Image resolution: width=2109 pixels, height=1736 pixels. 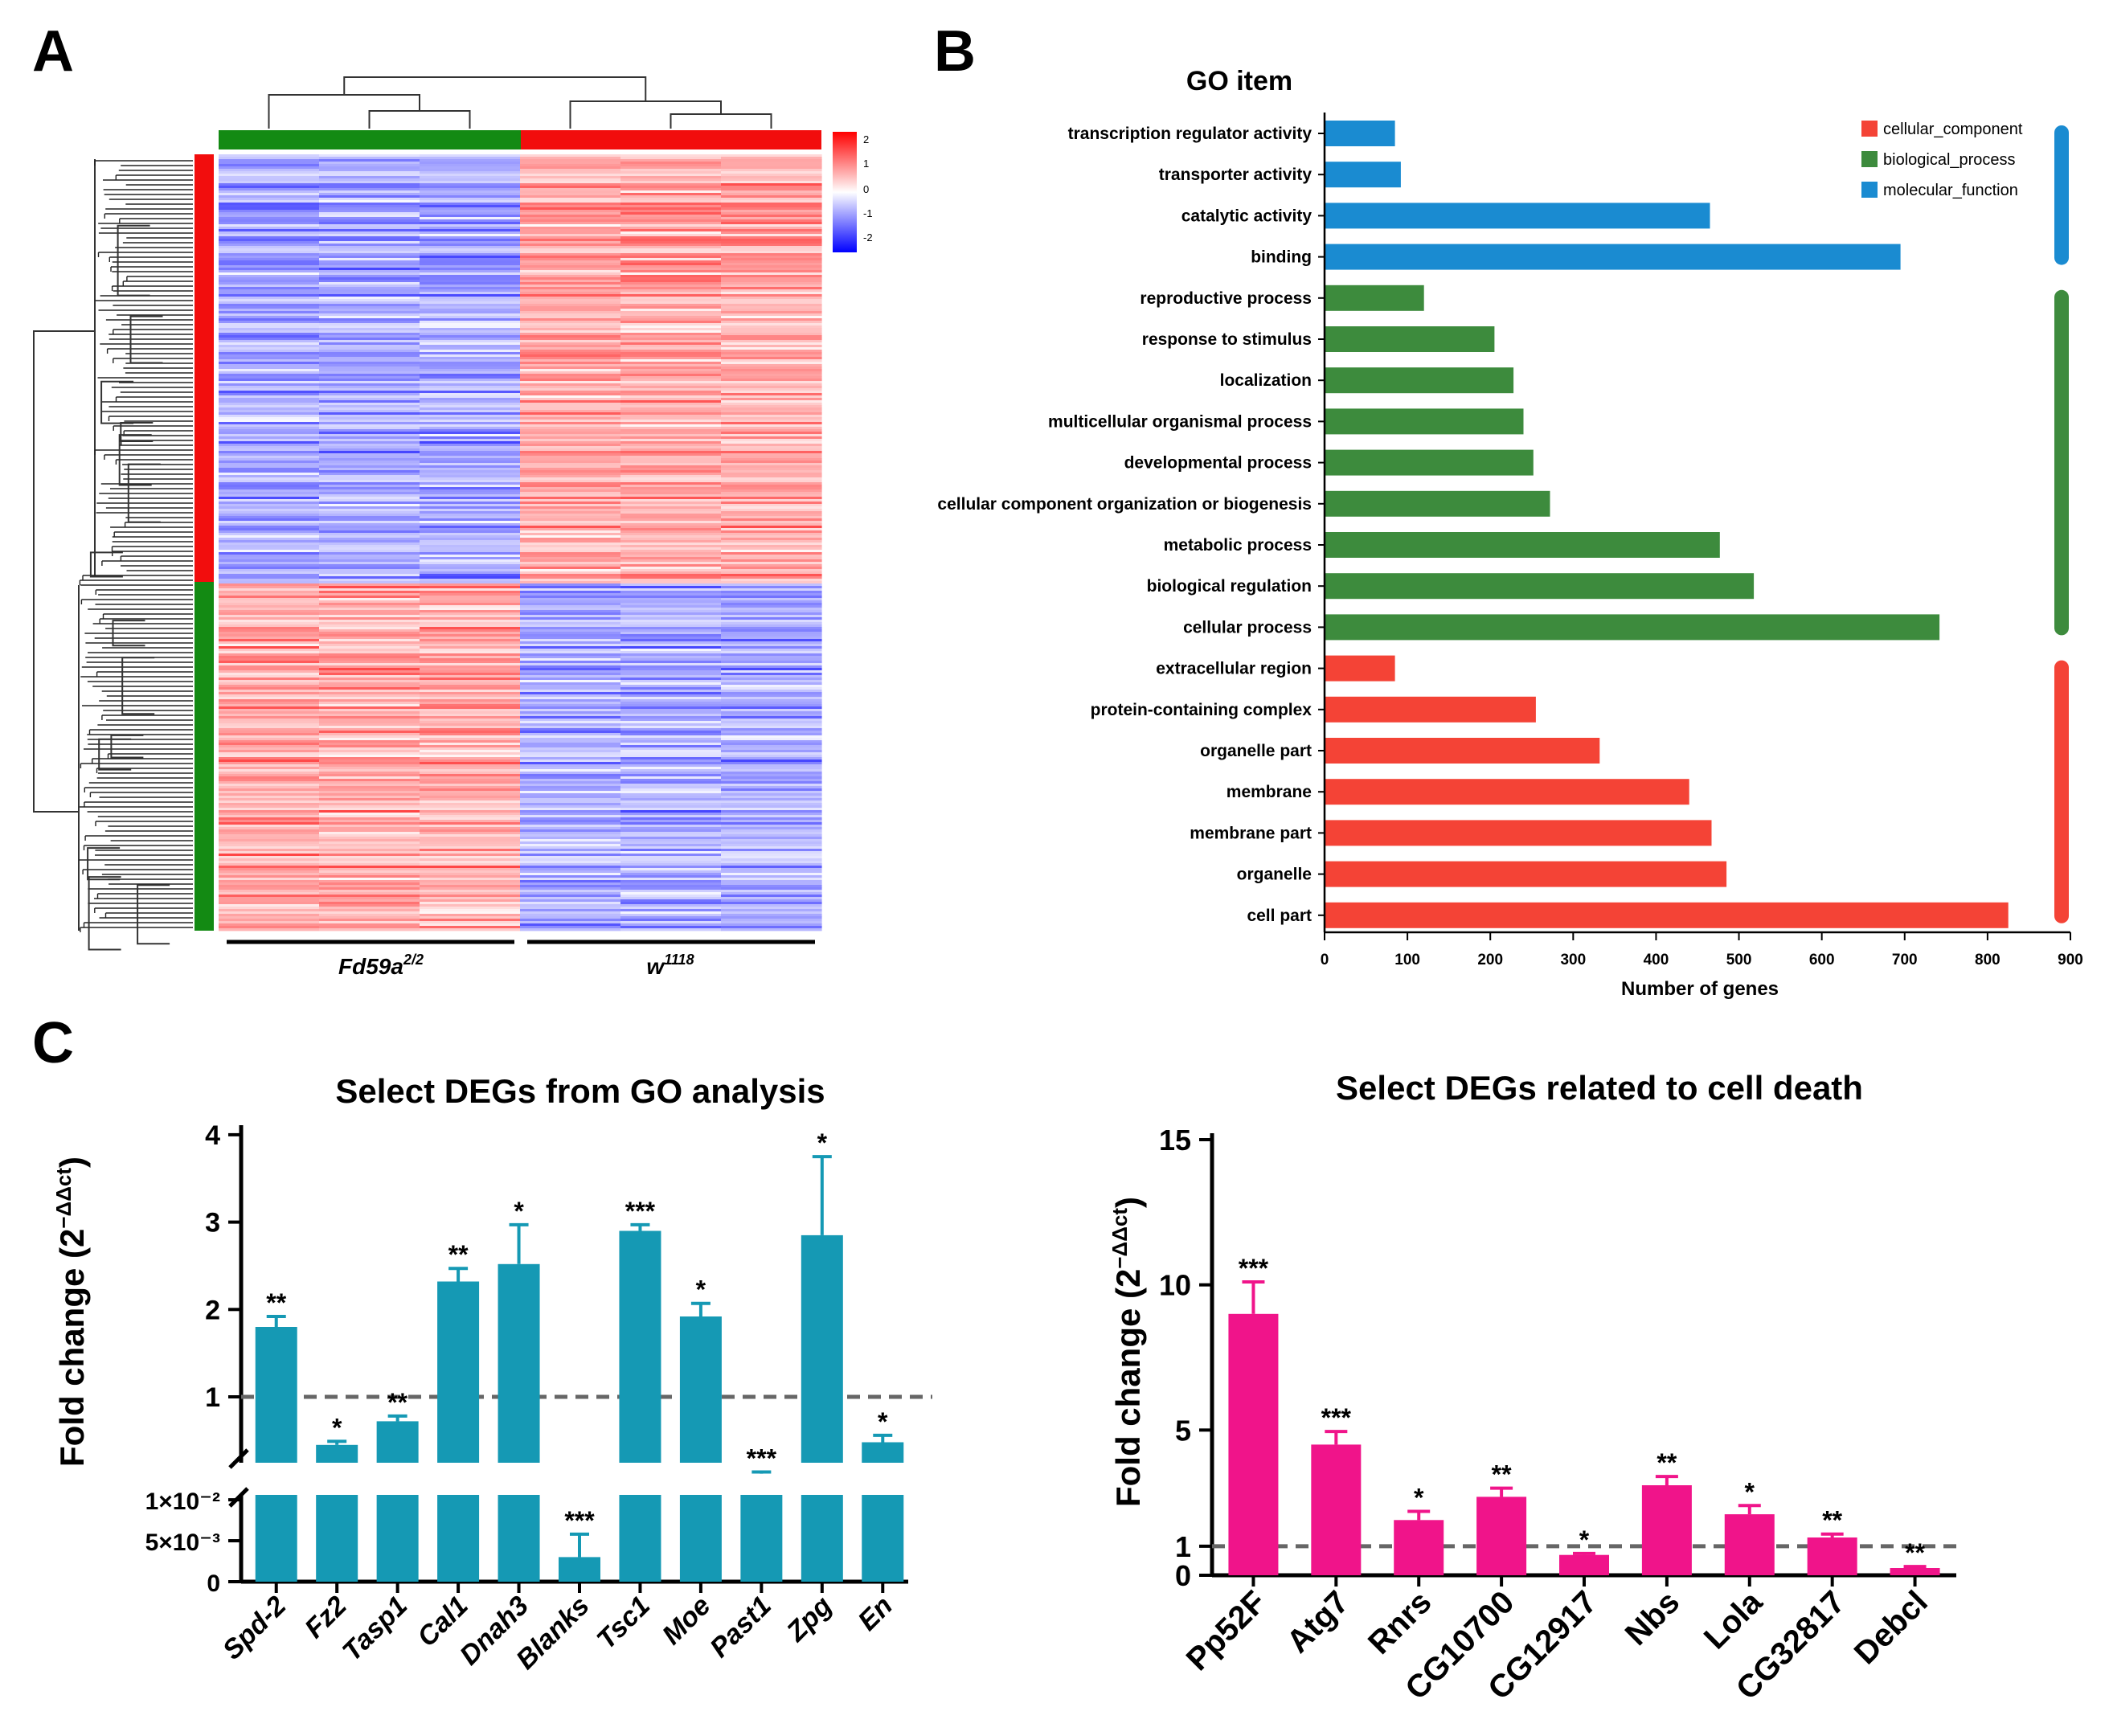 What do you see at coordinates (955, 51) in the screenshot?
I see `panel-label-b: B` at bounding box center [955, 51].